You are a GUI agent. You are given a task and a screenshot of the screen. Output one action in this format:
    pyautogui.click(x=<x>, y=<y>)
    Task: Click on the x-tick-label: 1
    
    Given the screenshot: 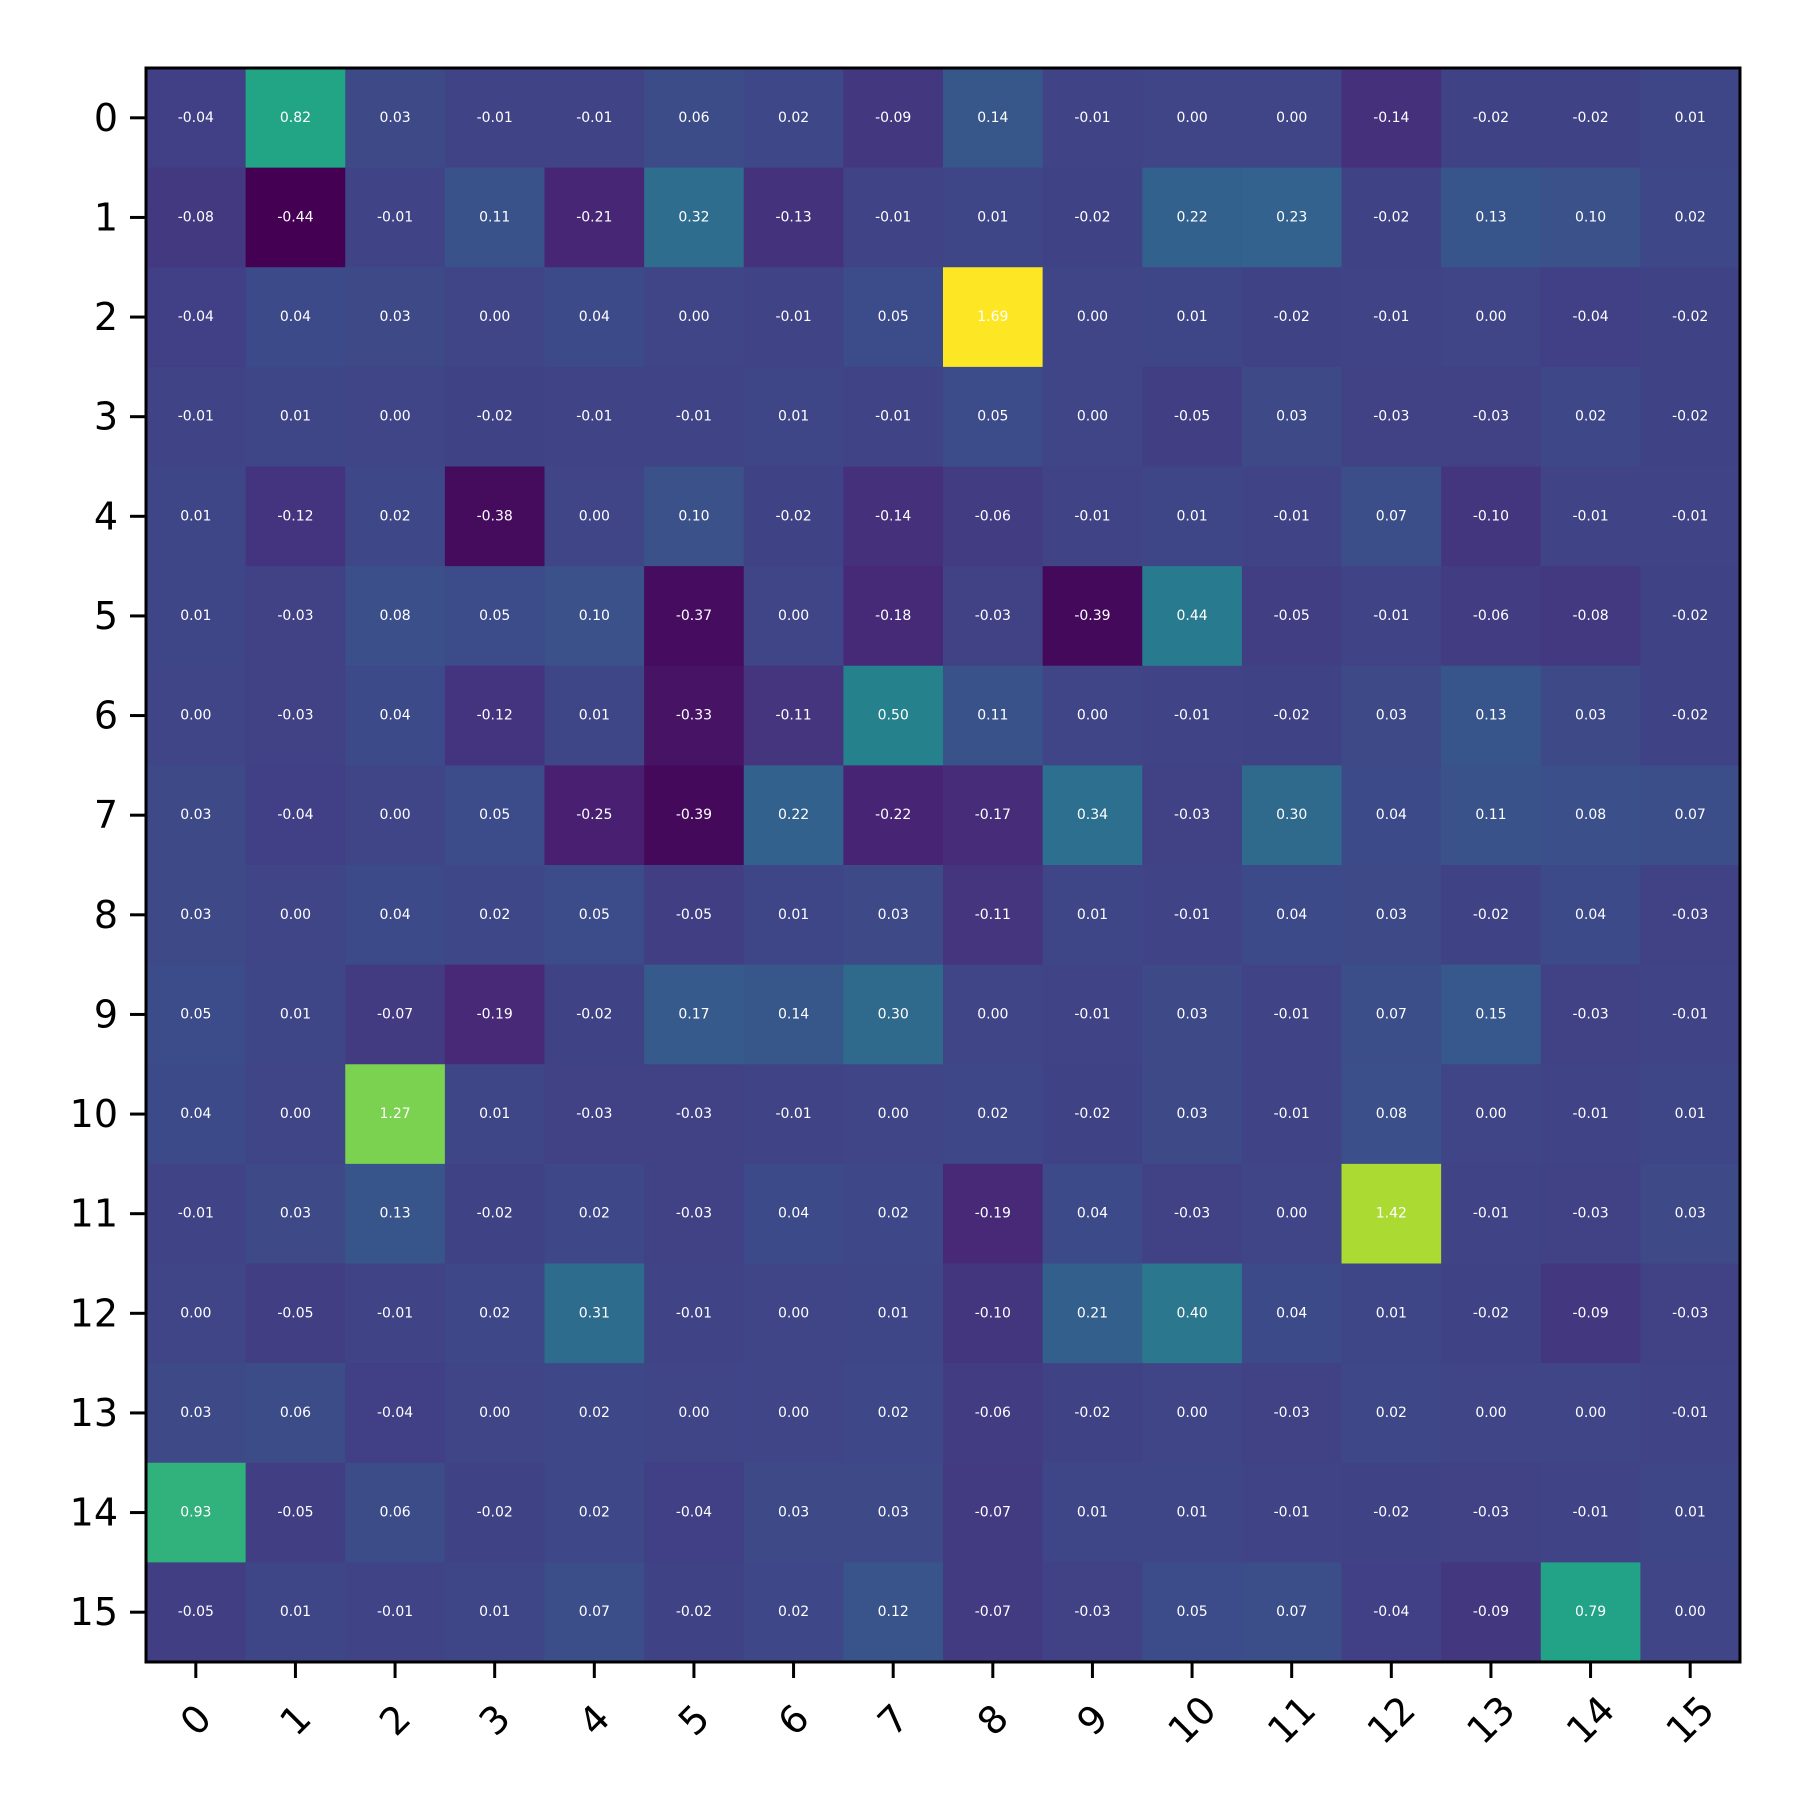 What is the action you would take?
    pyautogui.click(x=295, y=1720)
    